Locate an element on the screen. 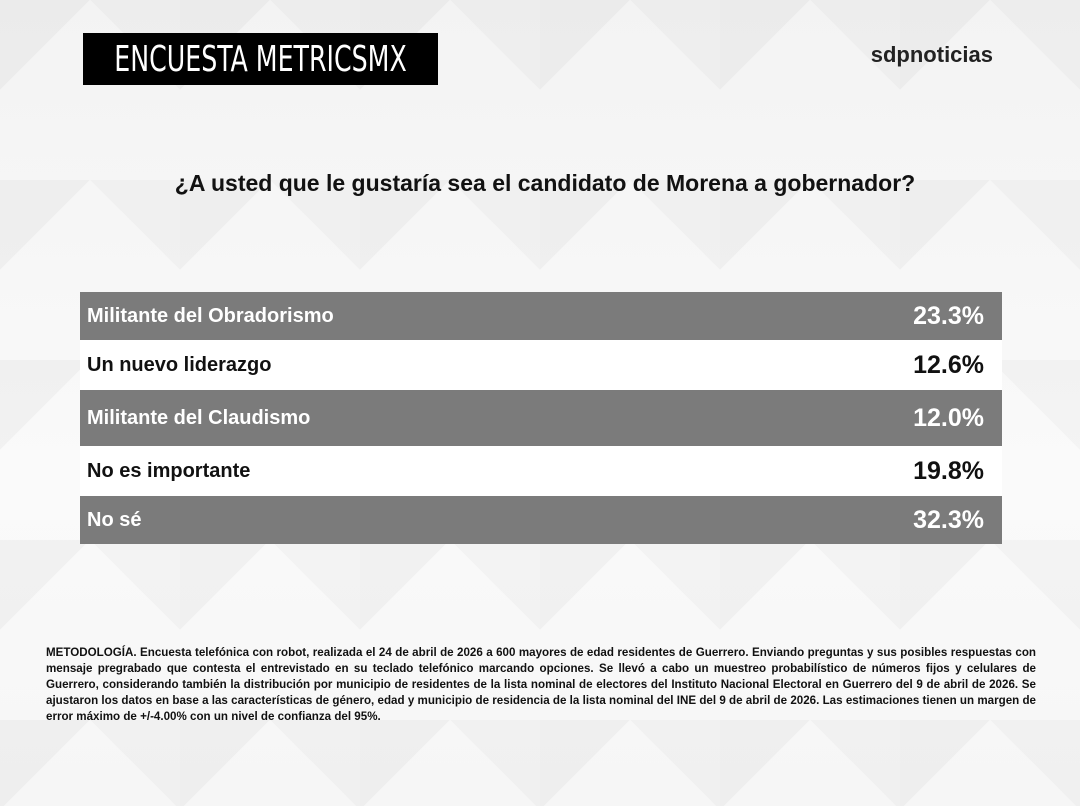 The image size is (1080, 806). row-label: Militante del Obradorismo is located at coordinates (210, 315).